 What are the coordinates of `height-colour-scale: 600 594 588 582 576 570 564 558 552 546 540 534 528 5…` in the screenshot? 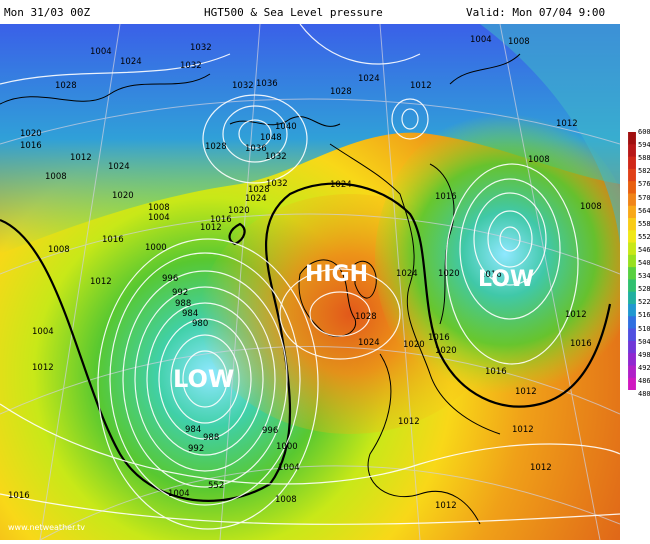 It's located at (636, 271).